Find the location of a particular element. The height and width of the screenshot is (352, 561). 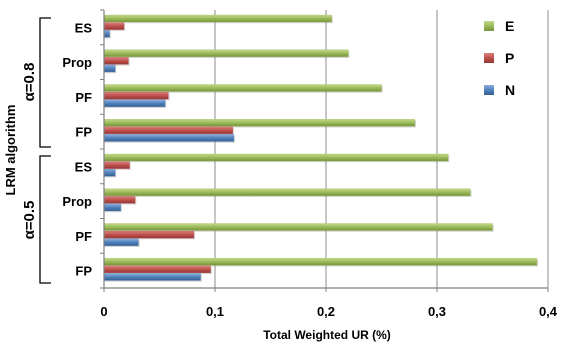

category-labels: ES Prop PF FP ES Prop PF FP is located at coordinates (77, 149).